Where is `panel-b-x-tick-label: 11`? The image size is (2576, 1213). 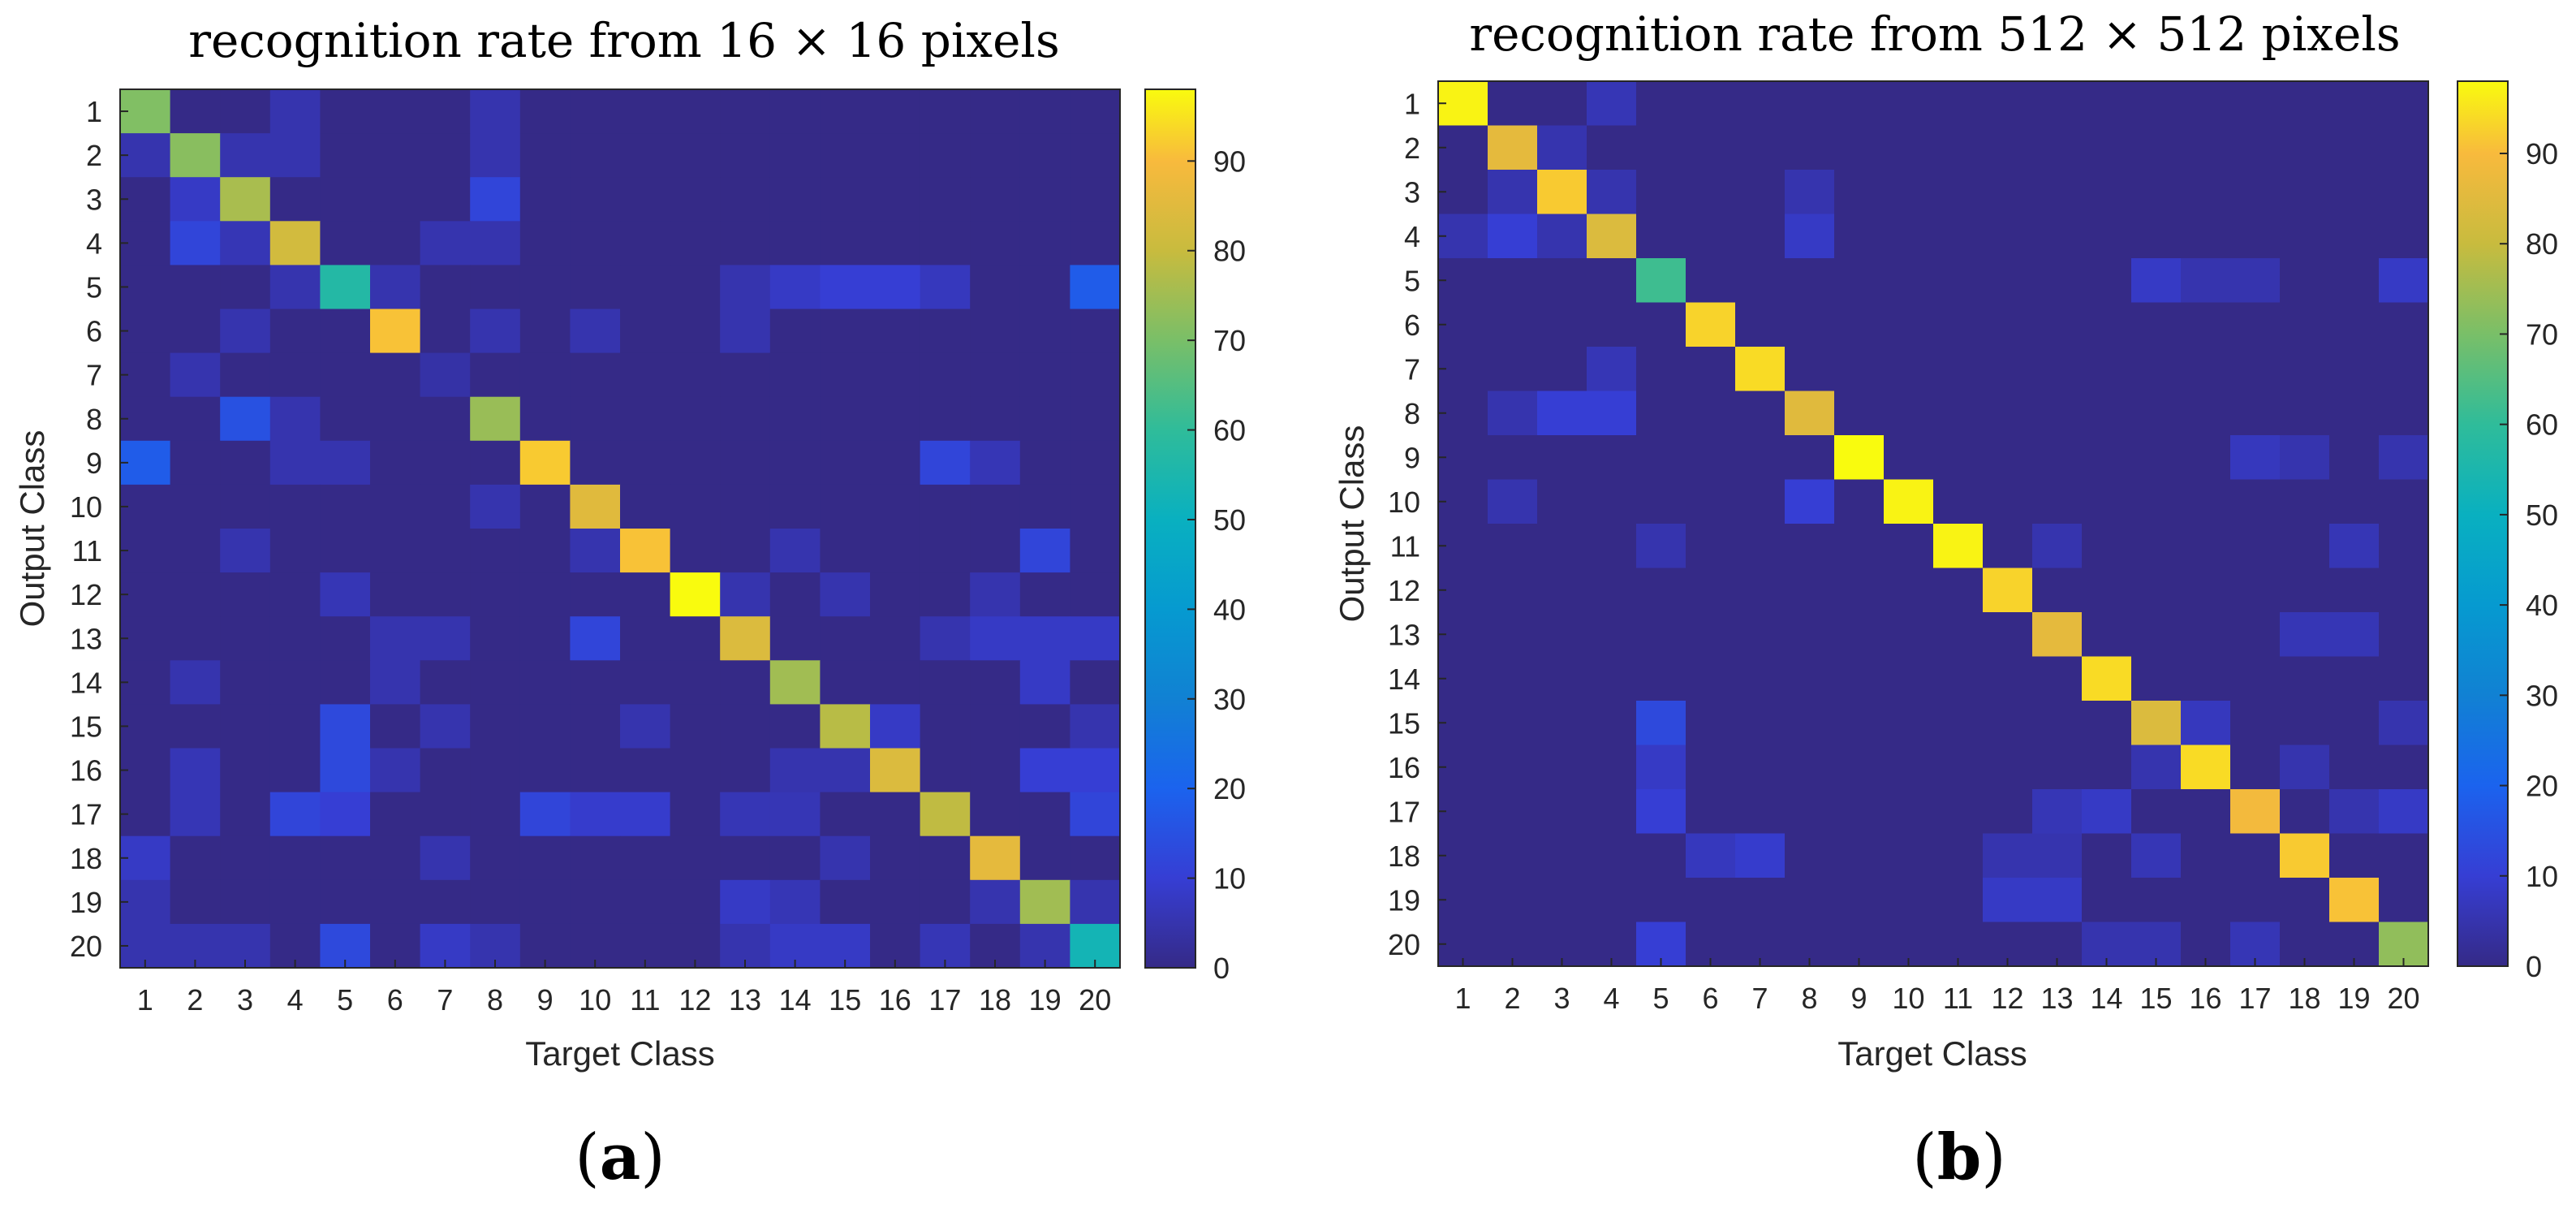 panel-b-x-tick-label: 11 is located at coordinates (1958, 999).